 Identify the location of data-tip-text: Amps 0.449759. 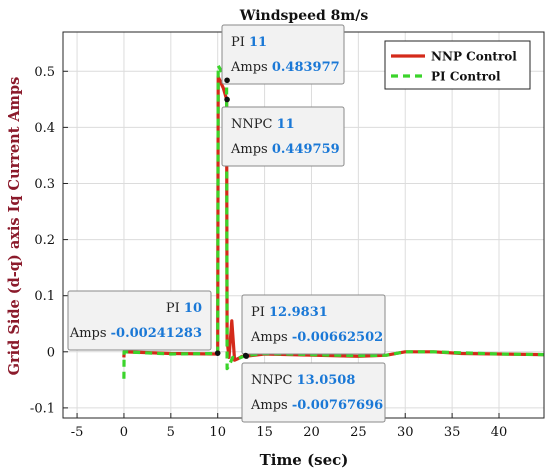
(285, 149).